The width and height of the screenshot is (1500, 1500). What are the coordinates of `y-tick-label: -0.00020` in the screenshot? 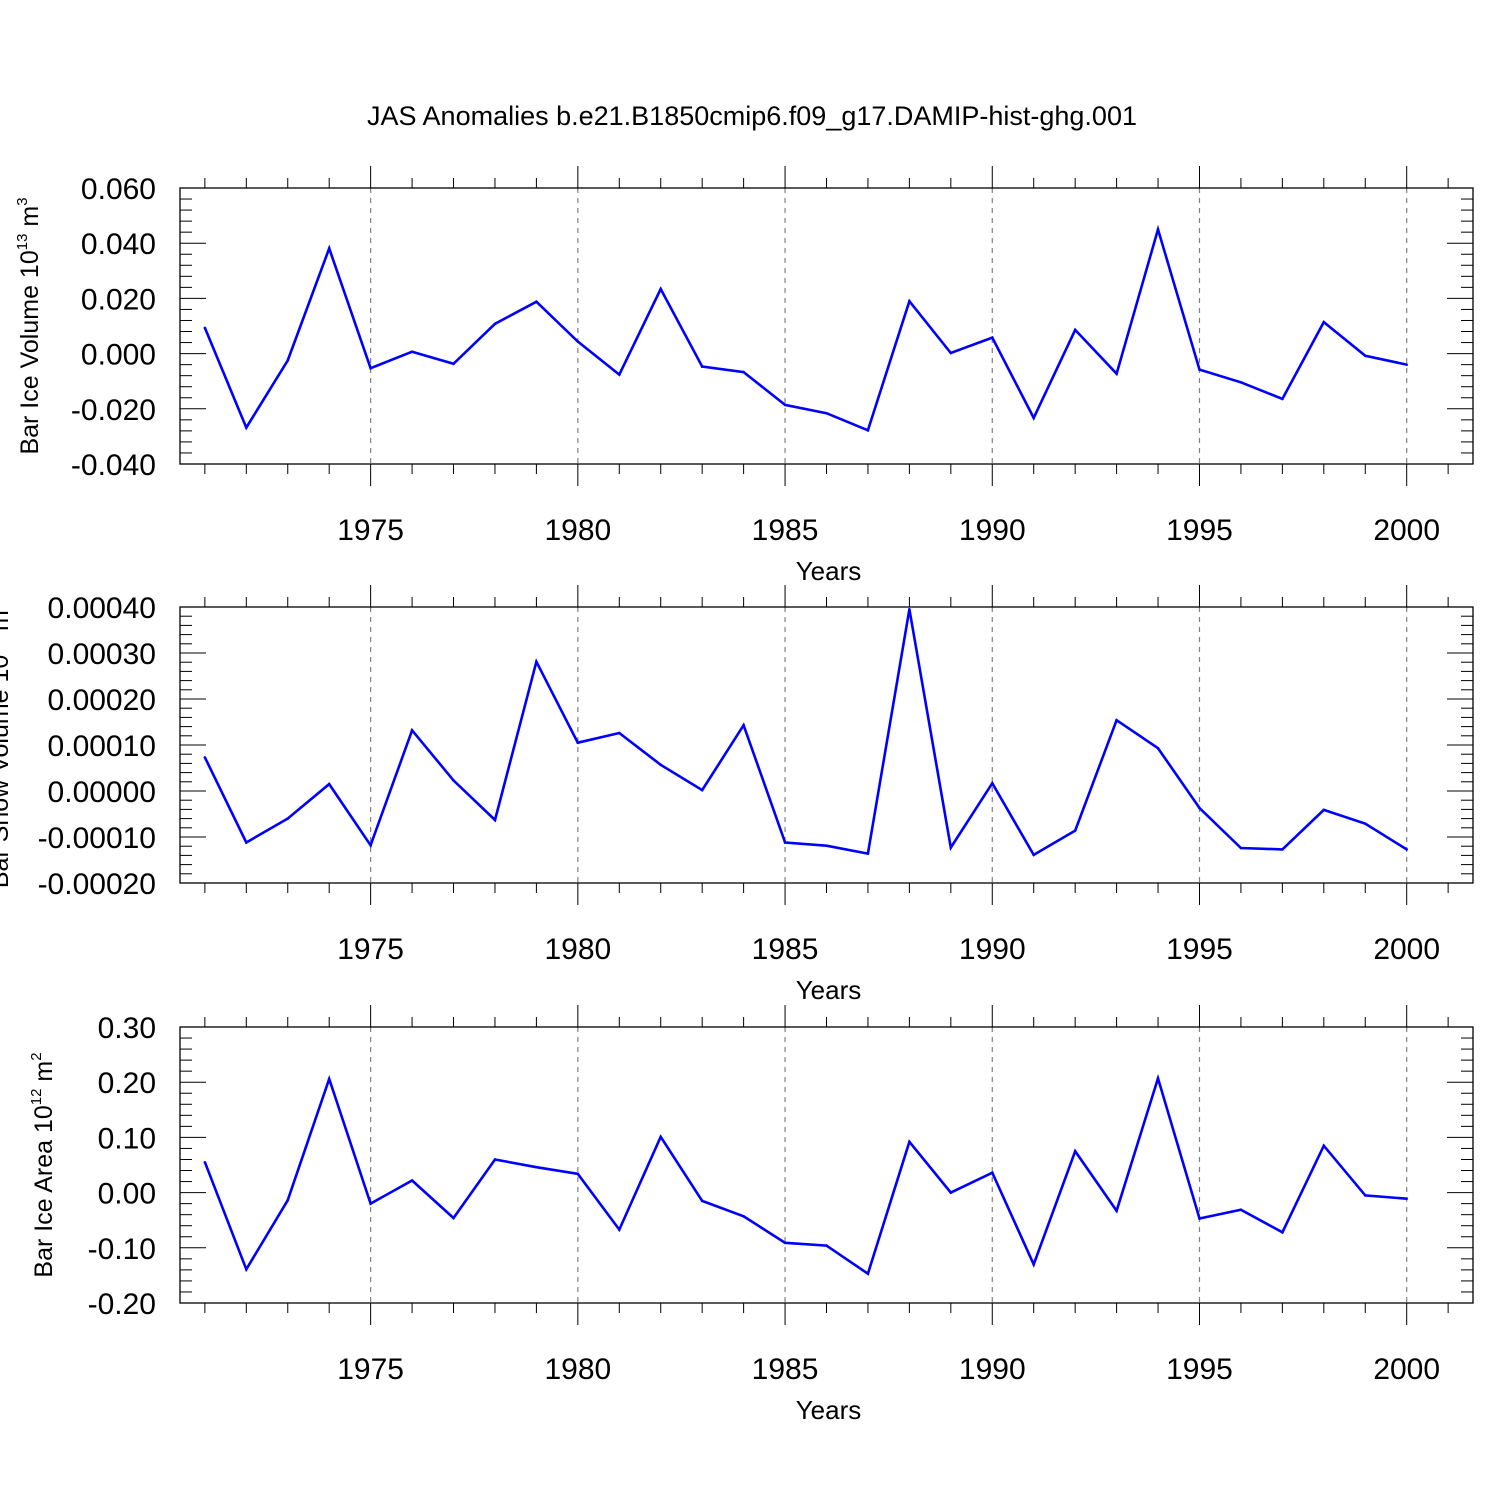 It's located at (97, 884).